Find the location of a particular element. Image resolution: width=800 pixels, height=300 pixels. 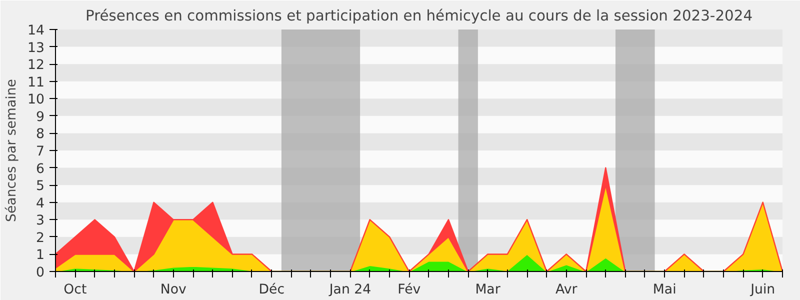

y-tick-label: 3 is located at coordinates (40, 221).